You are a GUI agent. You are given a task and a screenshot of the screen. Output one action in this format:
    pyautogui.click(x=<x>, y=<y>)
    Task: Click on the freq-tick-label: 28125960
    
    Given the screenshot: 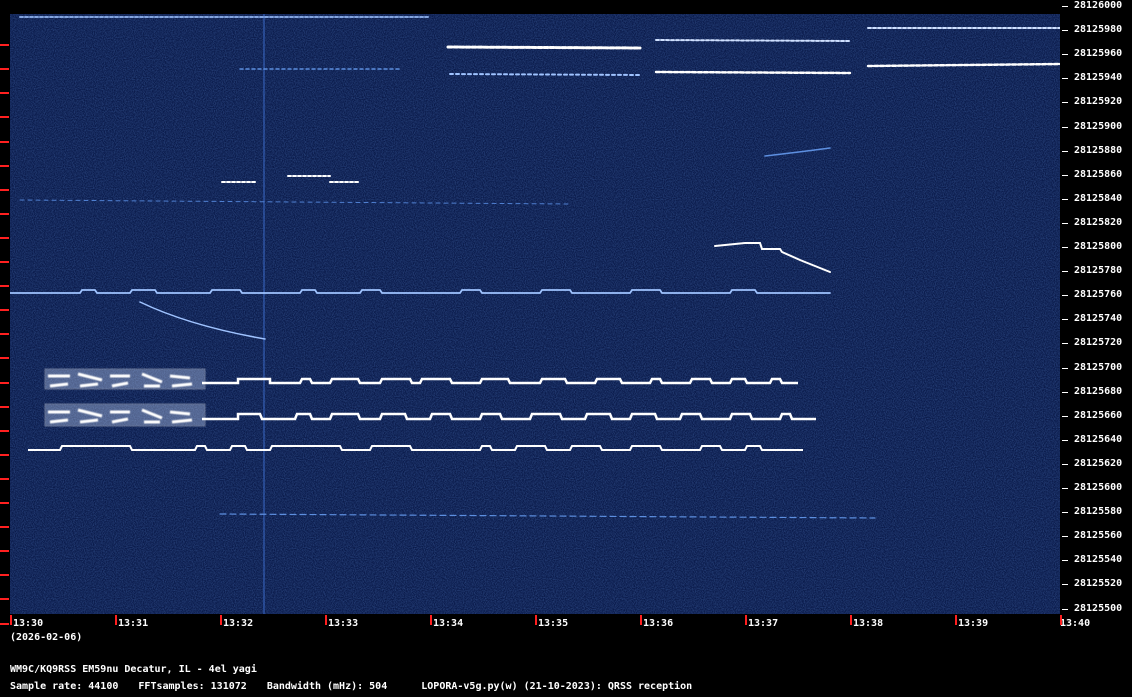 What is the action you would take?
    pyautogui.click(x=1098, y=54)
    